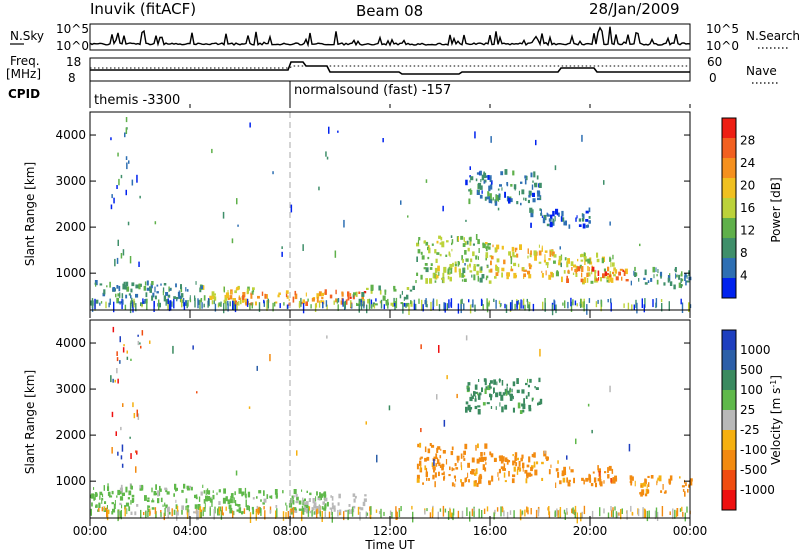  Describe the element at coordinates (729, 340) in the screenshot. I see `velocity-colorbar-swatch` at that location.